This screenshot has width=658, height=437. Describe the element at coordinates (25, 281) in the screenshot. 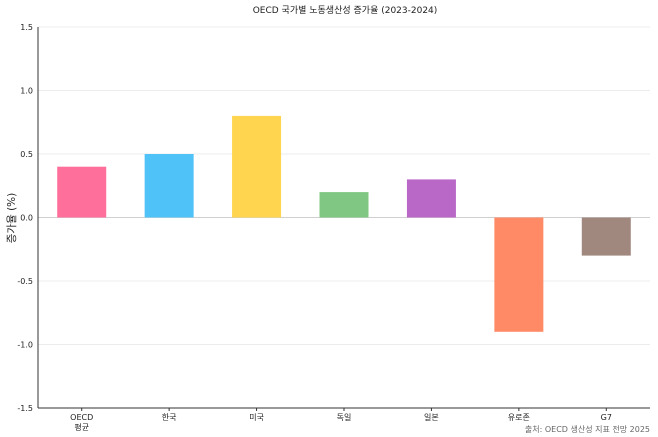

I see `y-tick-label: -0.5` at that location.